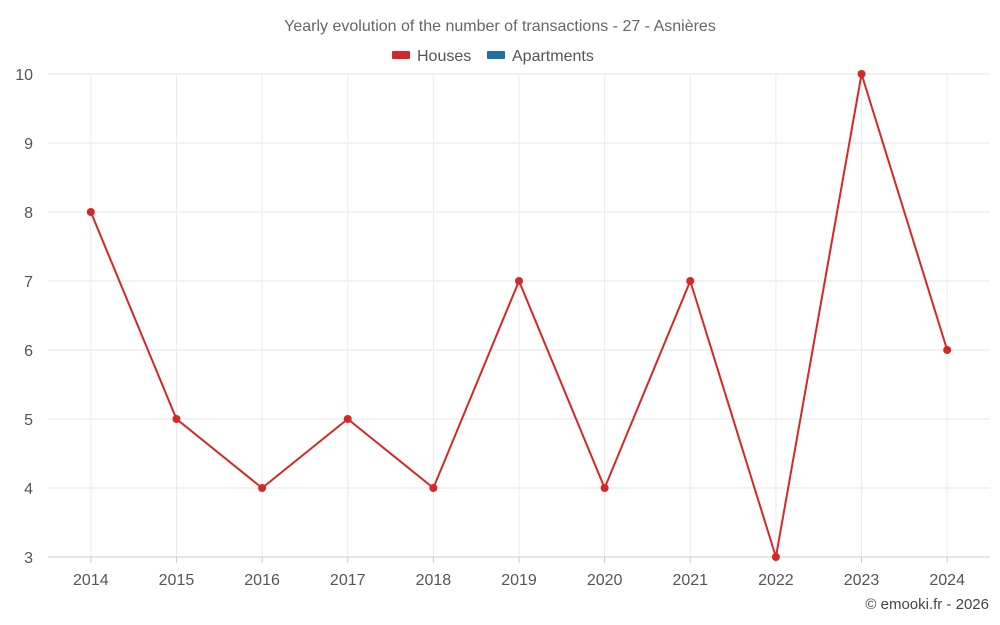 The width and height of the screenshot is (1000, 625). I want to click on x-tick-label: 2019, so click(519, 580).